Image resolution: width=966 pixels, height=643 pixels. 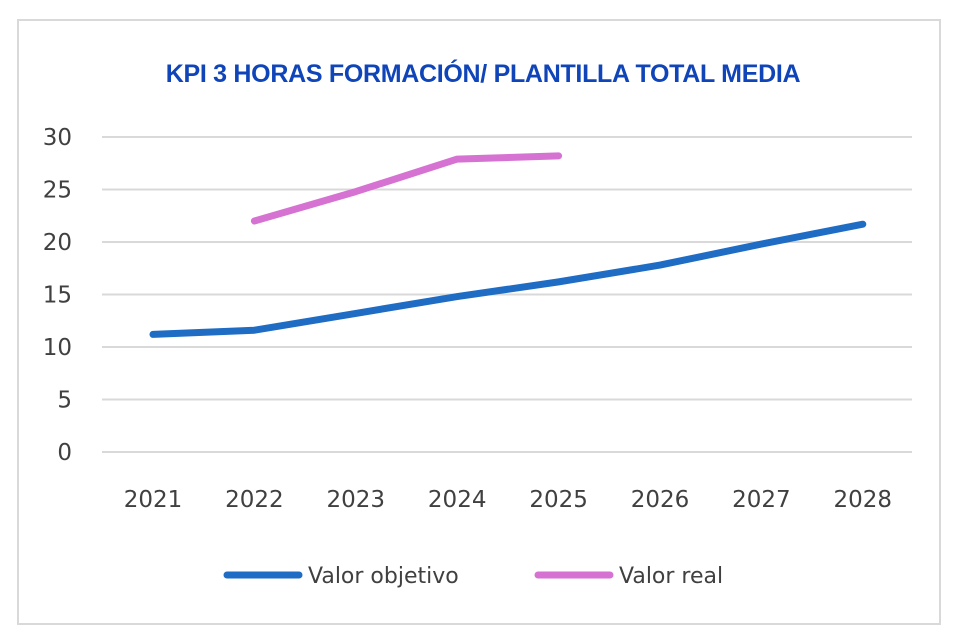 What do you see at coordinates (64, 453) in the screenshot?
I see `y-tick-label: 0` at bounding box center [64, 453].